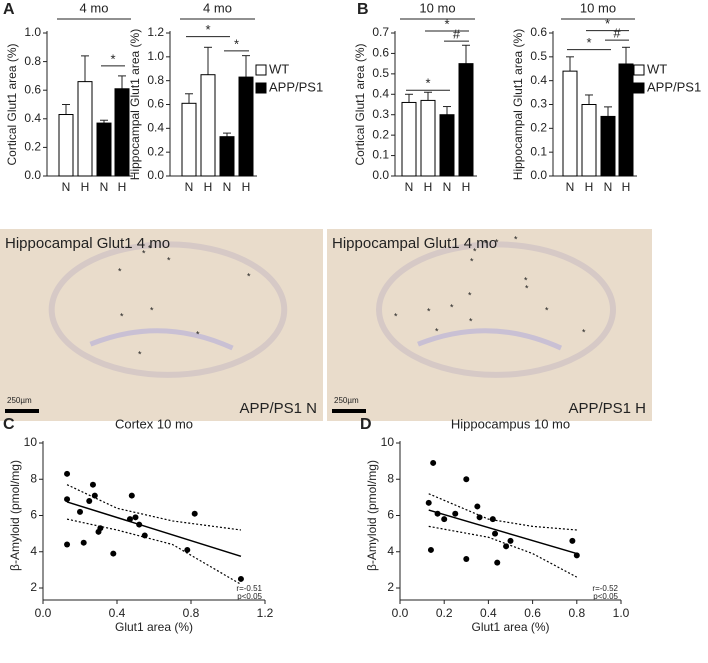 The height and width of the screenshot is (663, 708). I want to click on y-tick-label: 10, so click(388, 442).